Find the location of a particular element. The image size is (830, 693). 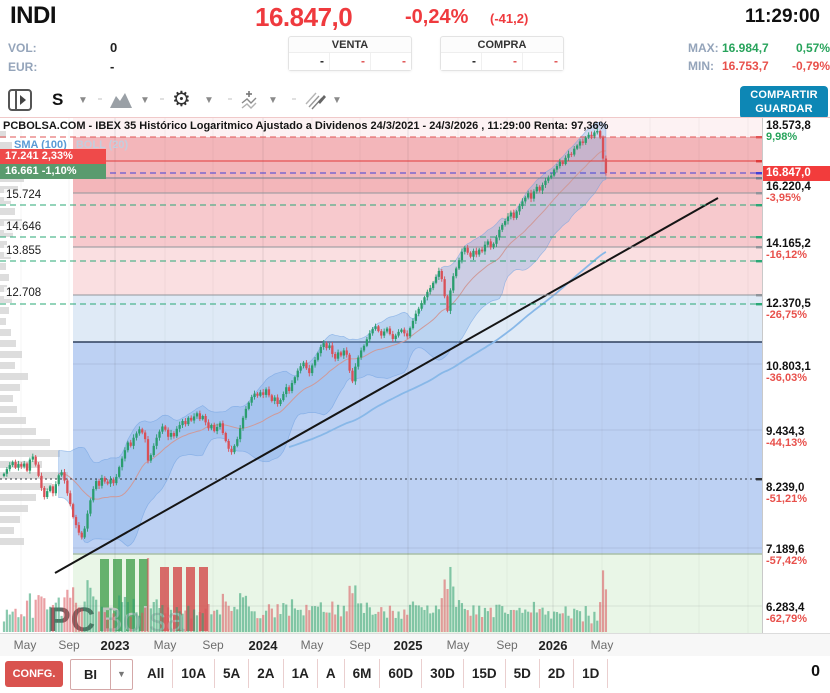

time-axis-year: 2023 is located at coordinates (115, 645).